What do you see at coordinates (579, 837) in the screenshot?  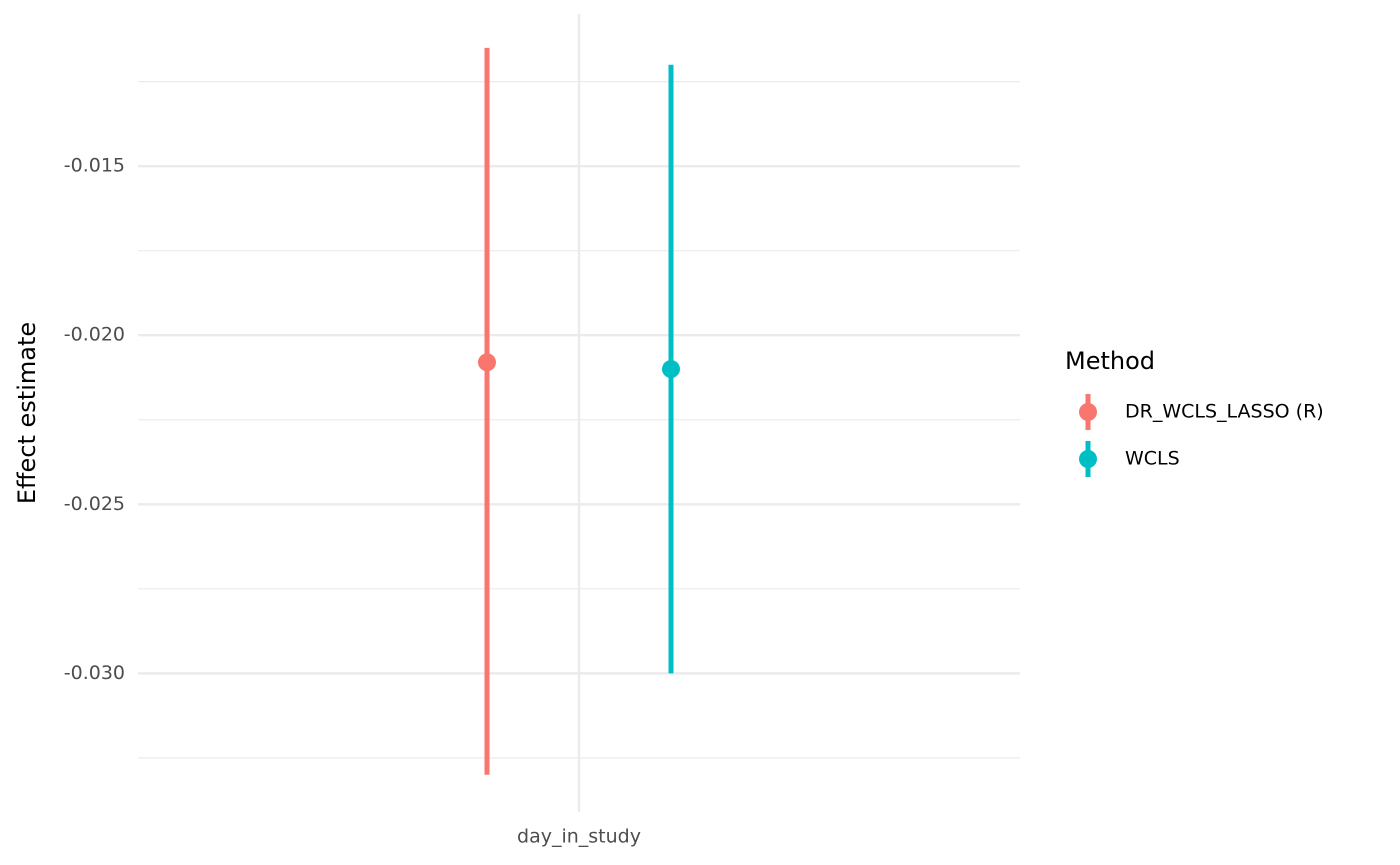 I see `x-tick-label: day_in_study` at bounding box center [579, 837].